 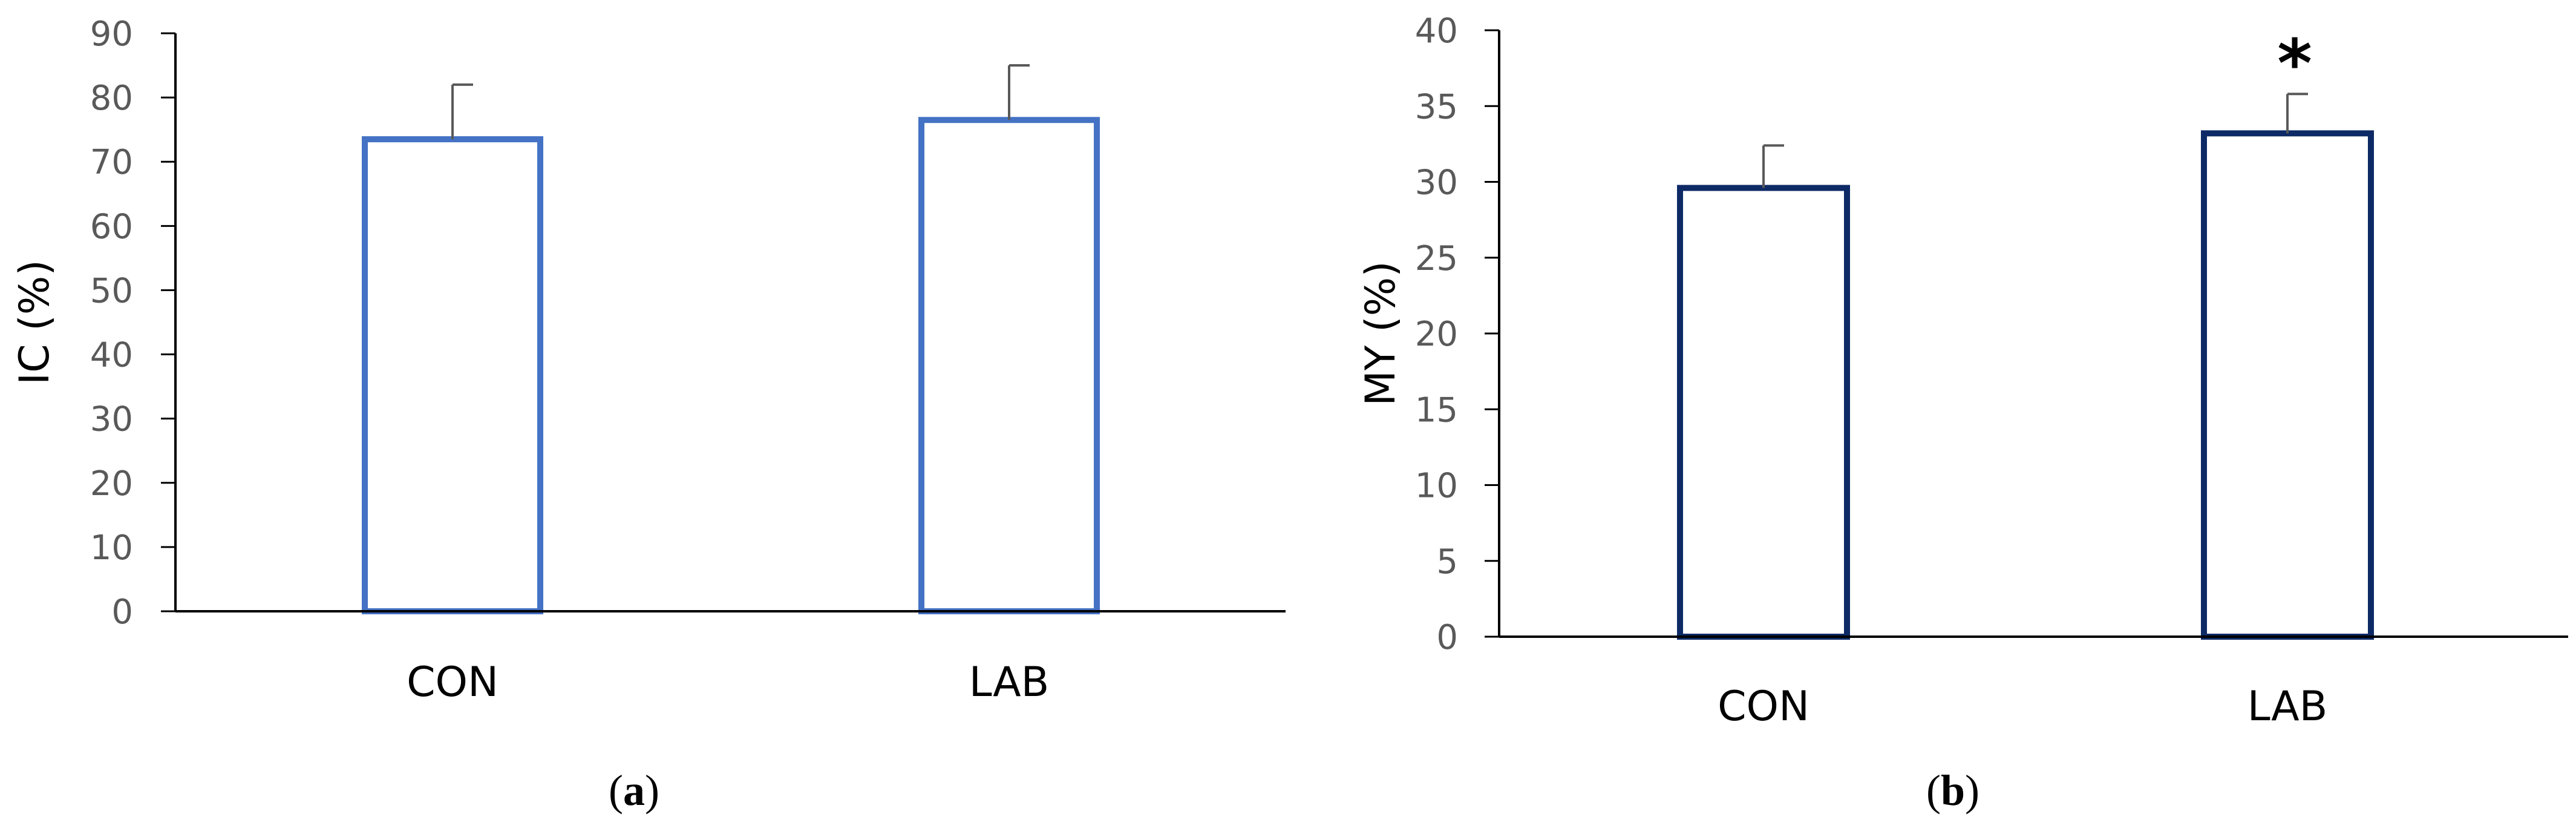 What do you see at coordinates (111, 162) in the screenshot?
I see `y-tick-label: 70` at bounding box center [111, 162].